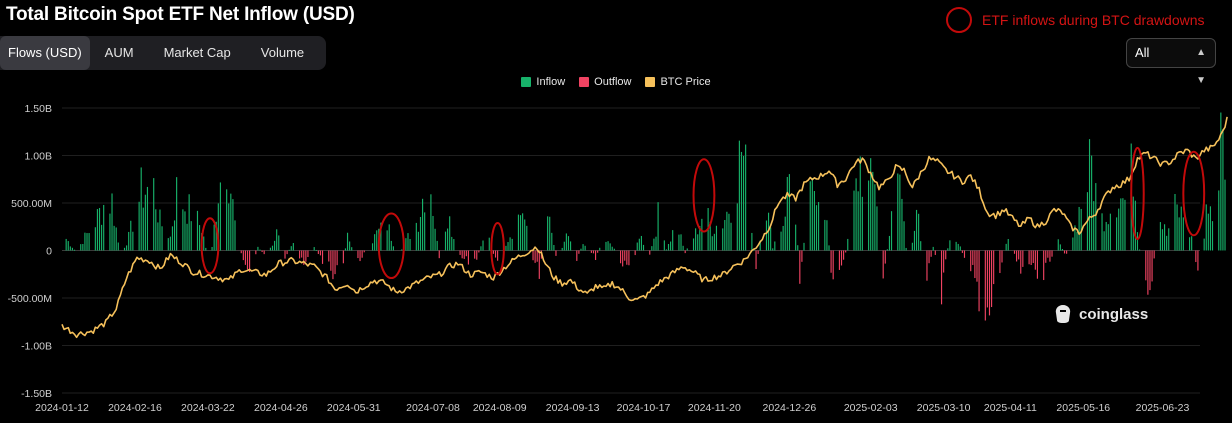 This screenshot has height=423, width=1232. I want to click on tab-market-cap: Market Cap, so click(197, 52).